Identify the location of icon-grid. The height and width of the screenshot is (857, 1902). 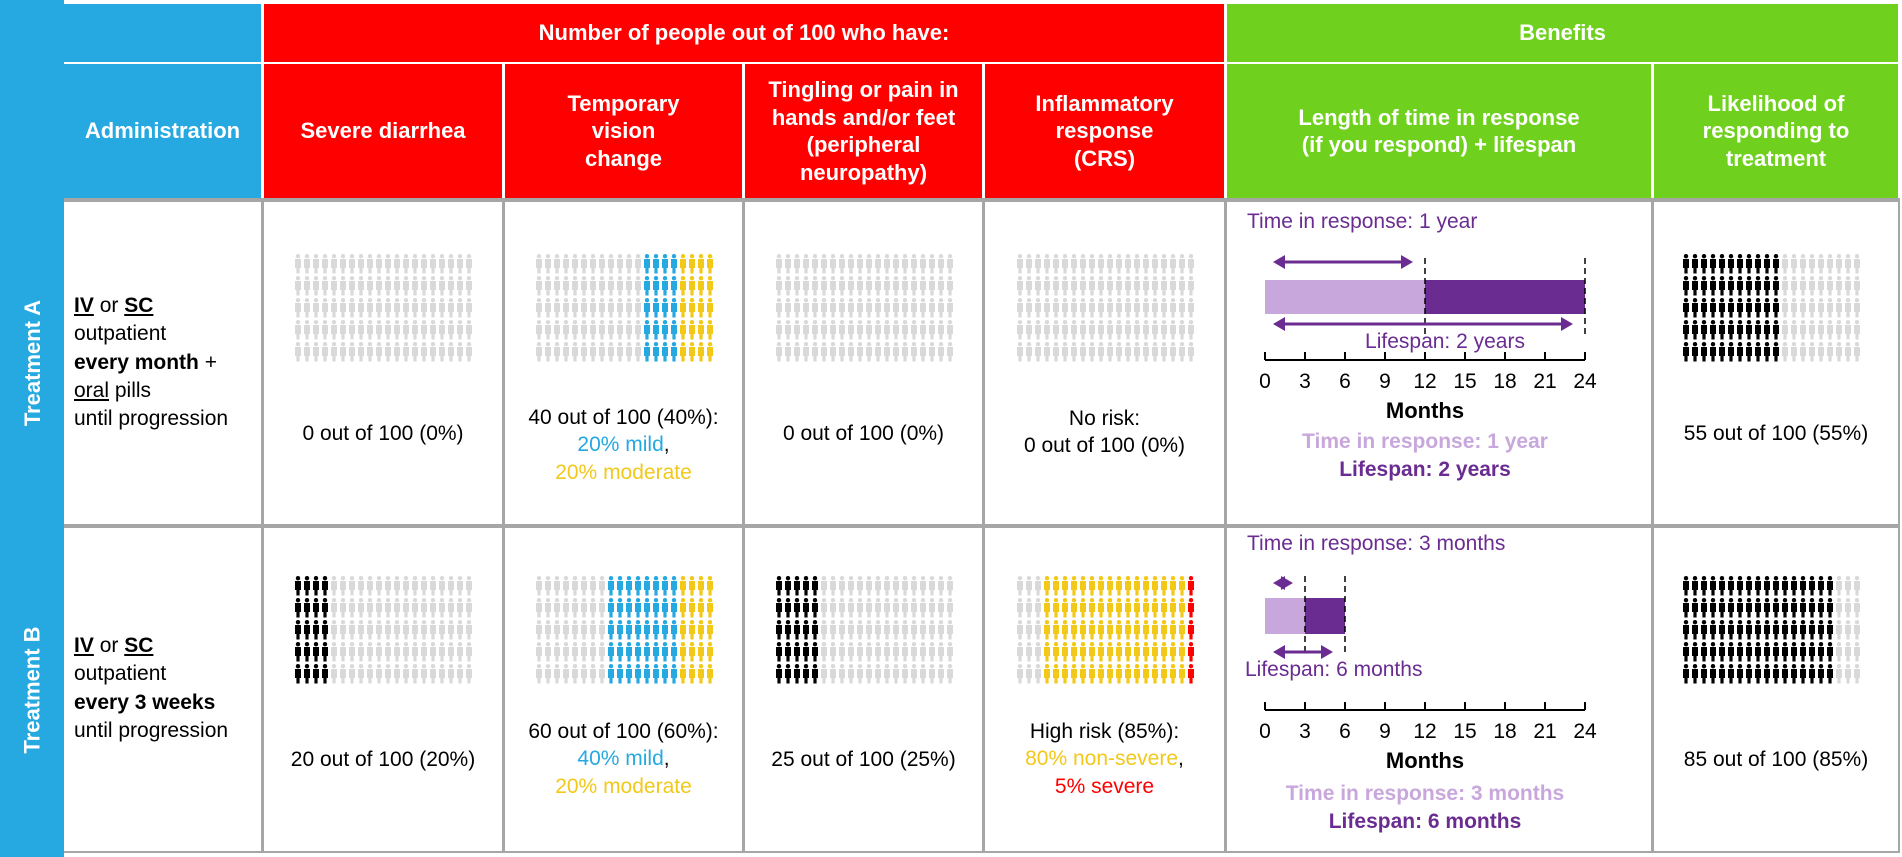
(1771, 630).